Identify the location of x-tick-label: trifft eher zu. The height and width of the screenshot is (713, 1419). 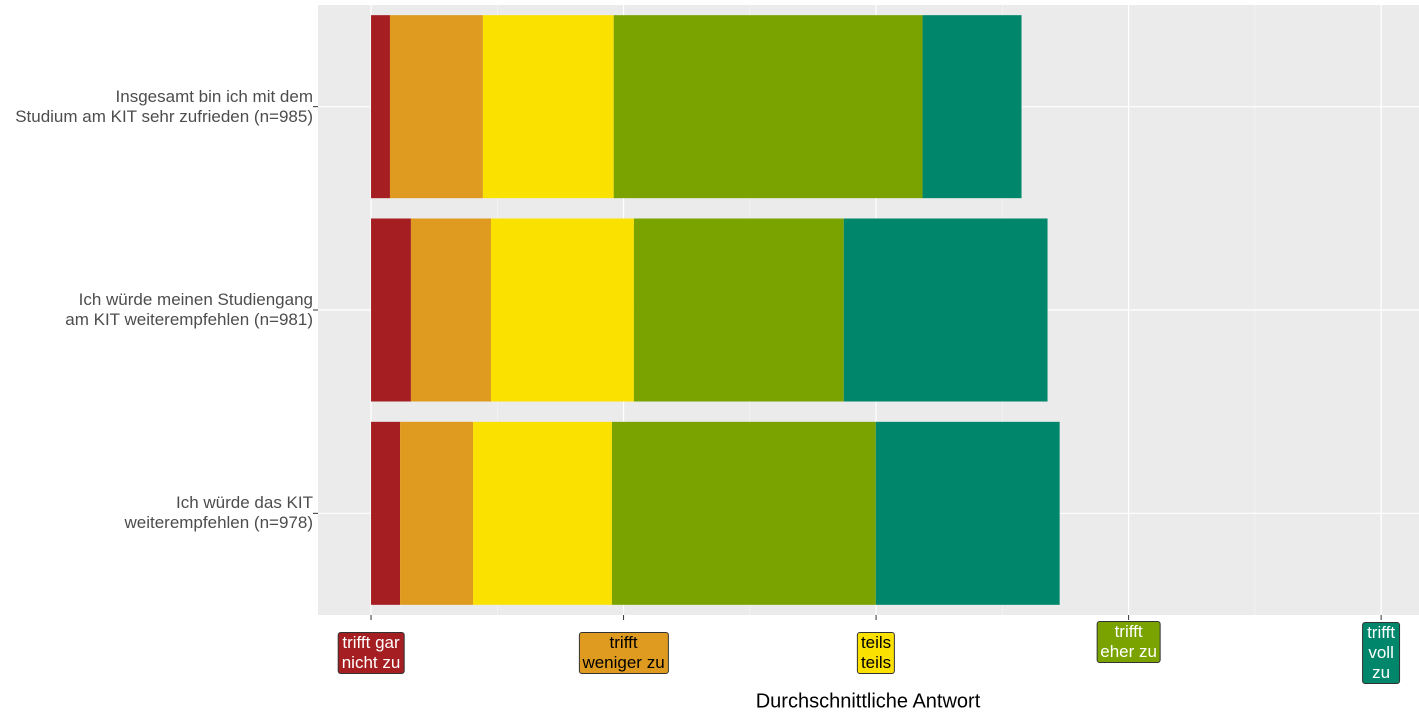
(1128, 642).